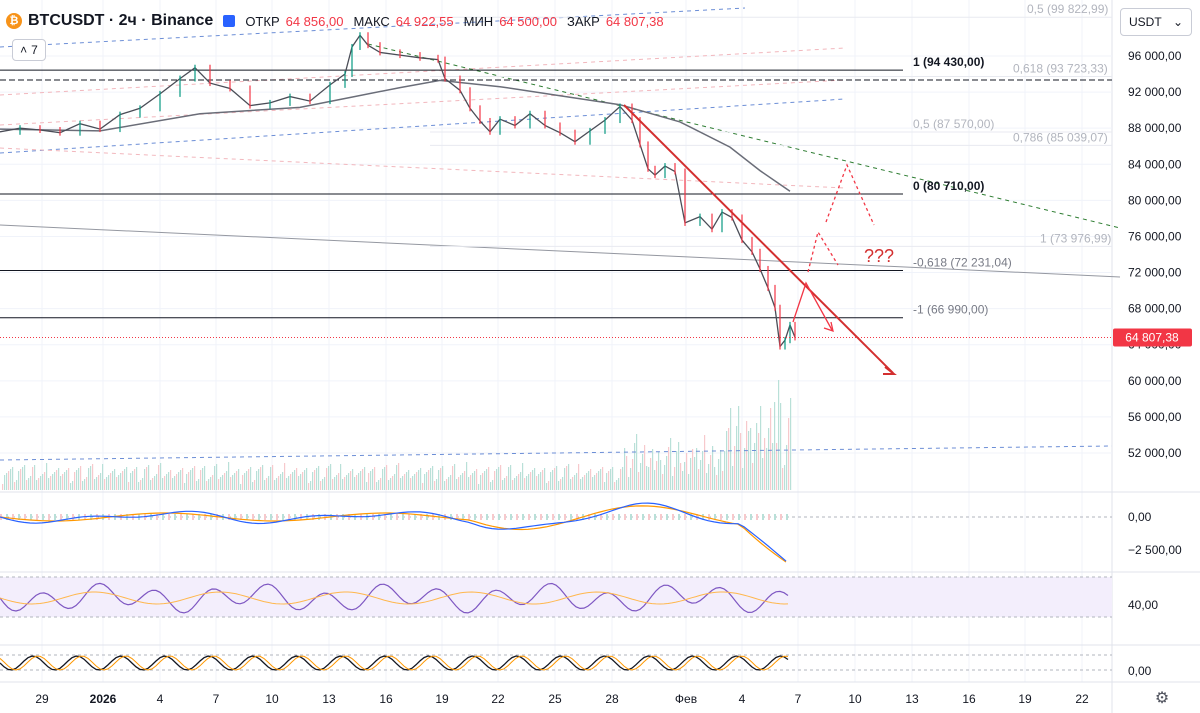  I want to click on time-axis-label: 22, so click(1082, 699).